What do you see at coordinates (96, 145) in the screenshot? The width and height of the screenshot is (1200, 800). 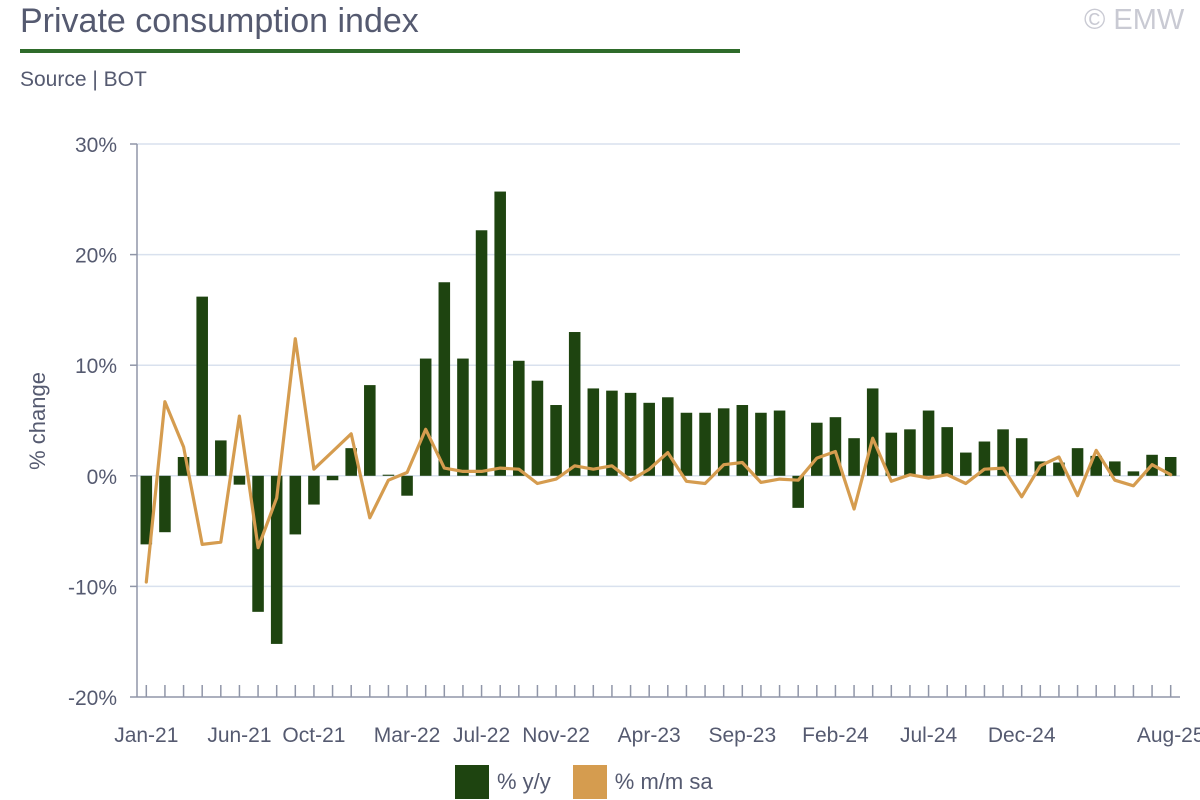 I see `y-tick-label: 30%` at bounding box center [96, 145].